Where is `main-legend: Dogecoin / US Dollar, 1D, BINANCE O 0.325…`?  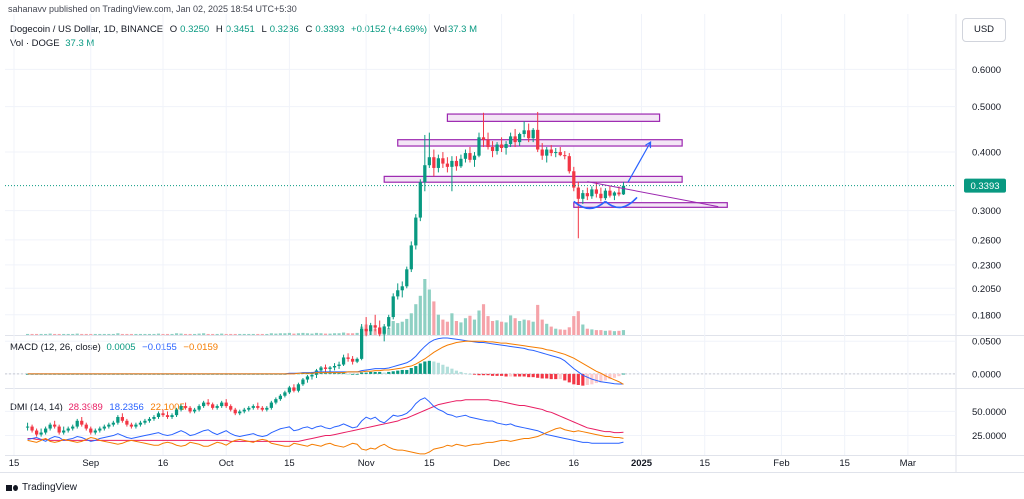
main-legend: Dogecoin / US Dollar, 1D, BINANCE O 0.325… is located at coordinates (245, 30).